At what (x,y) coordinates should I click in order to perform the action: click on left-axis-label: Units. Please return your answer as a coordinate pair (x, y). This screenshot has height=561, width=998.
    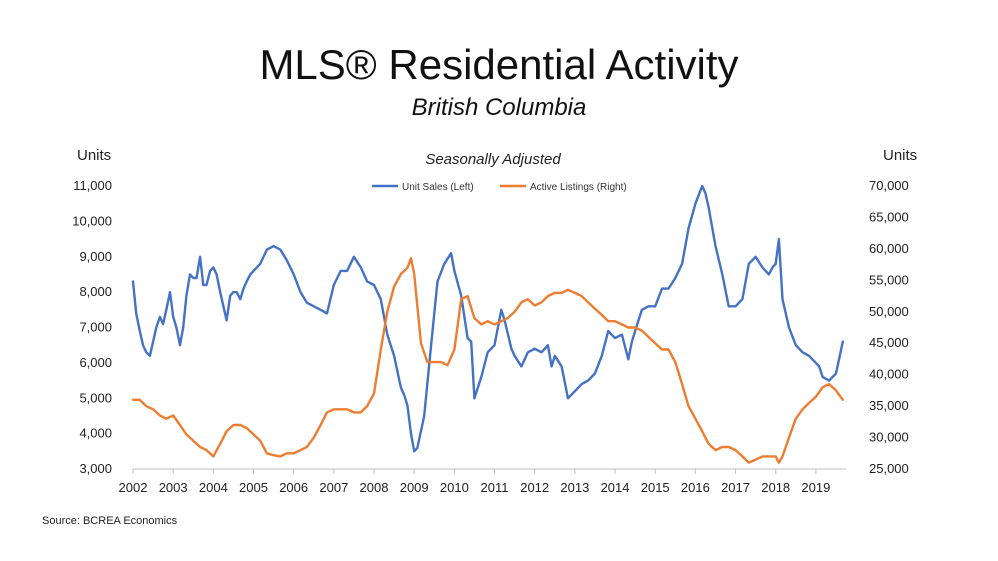
    Looking at the image, I should click on (94, 155).